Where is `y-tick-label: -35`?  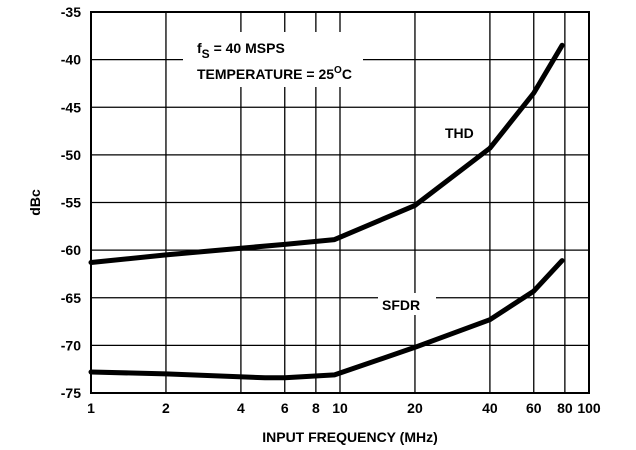
y-tick-label: -35 is located at coordinates (71, 12).